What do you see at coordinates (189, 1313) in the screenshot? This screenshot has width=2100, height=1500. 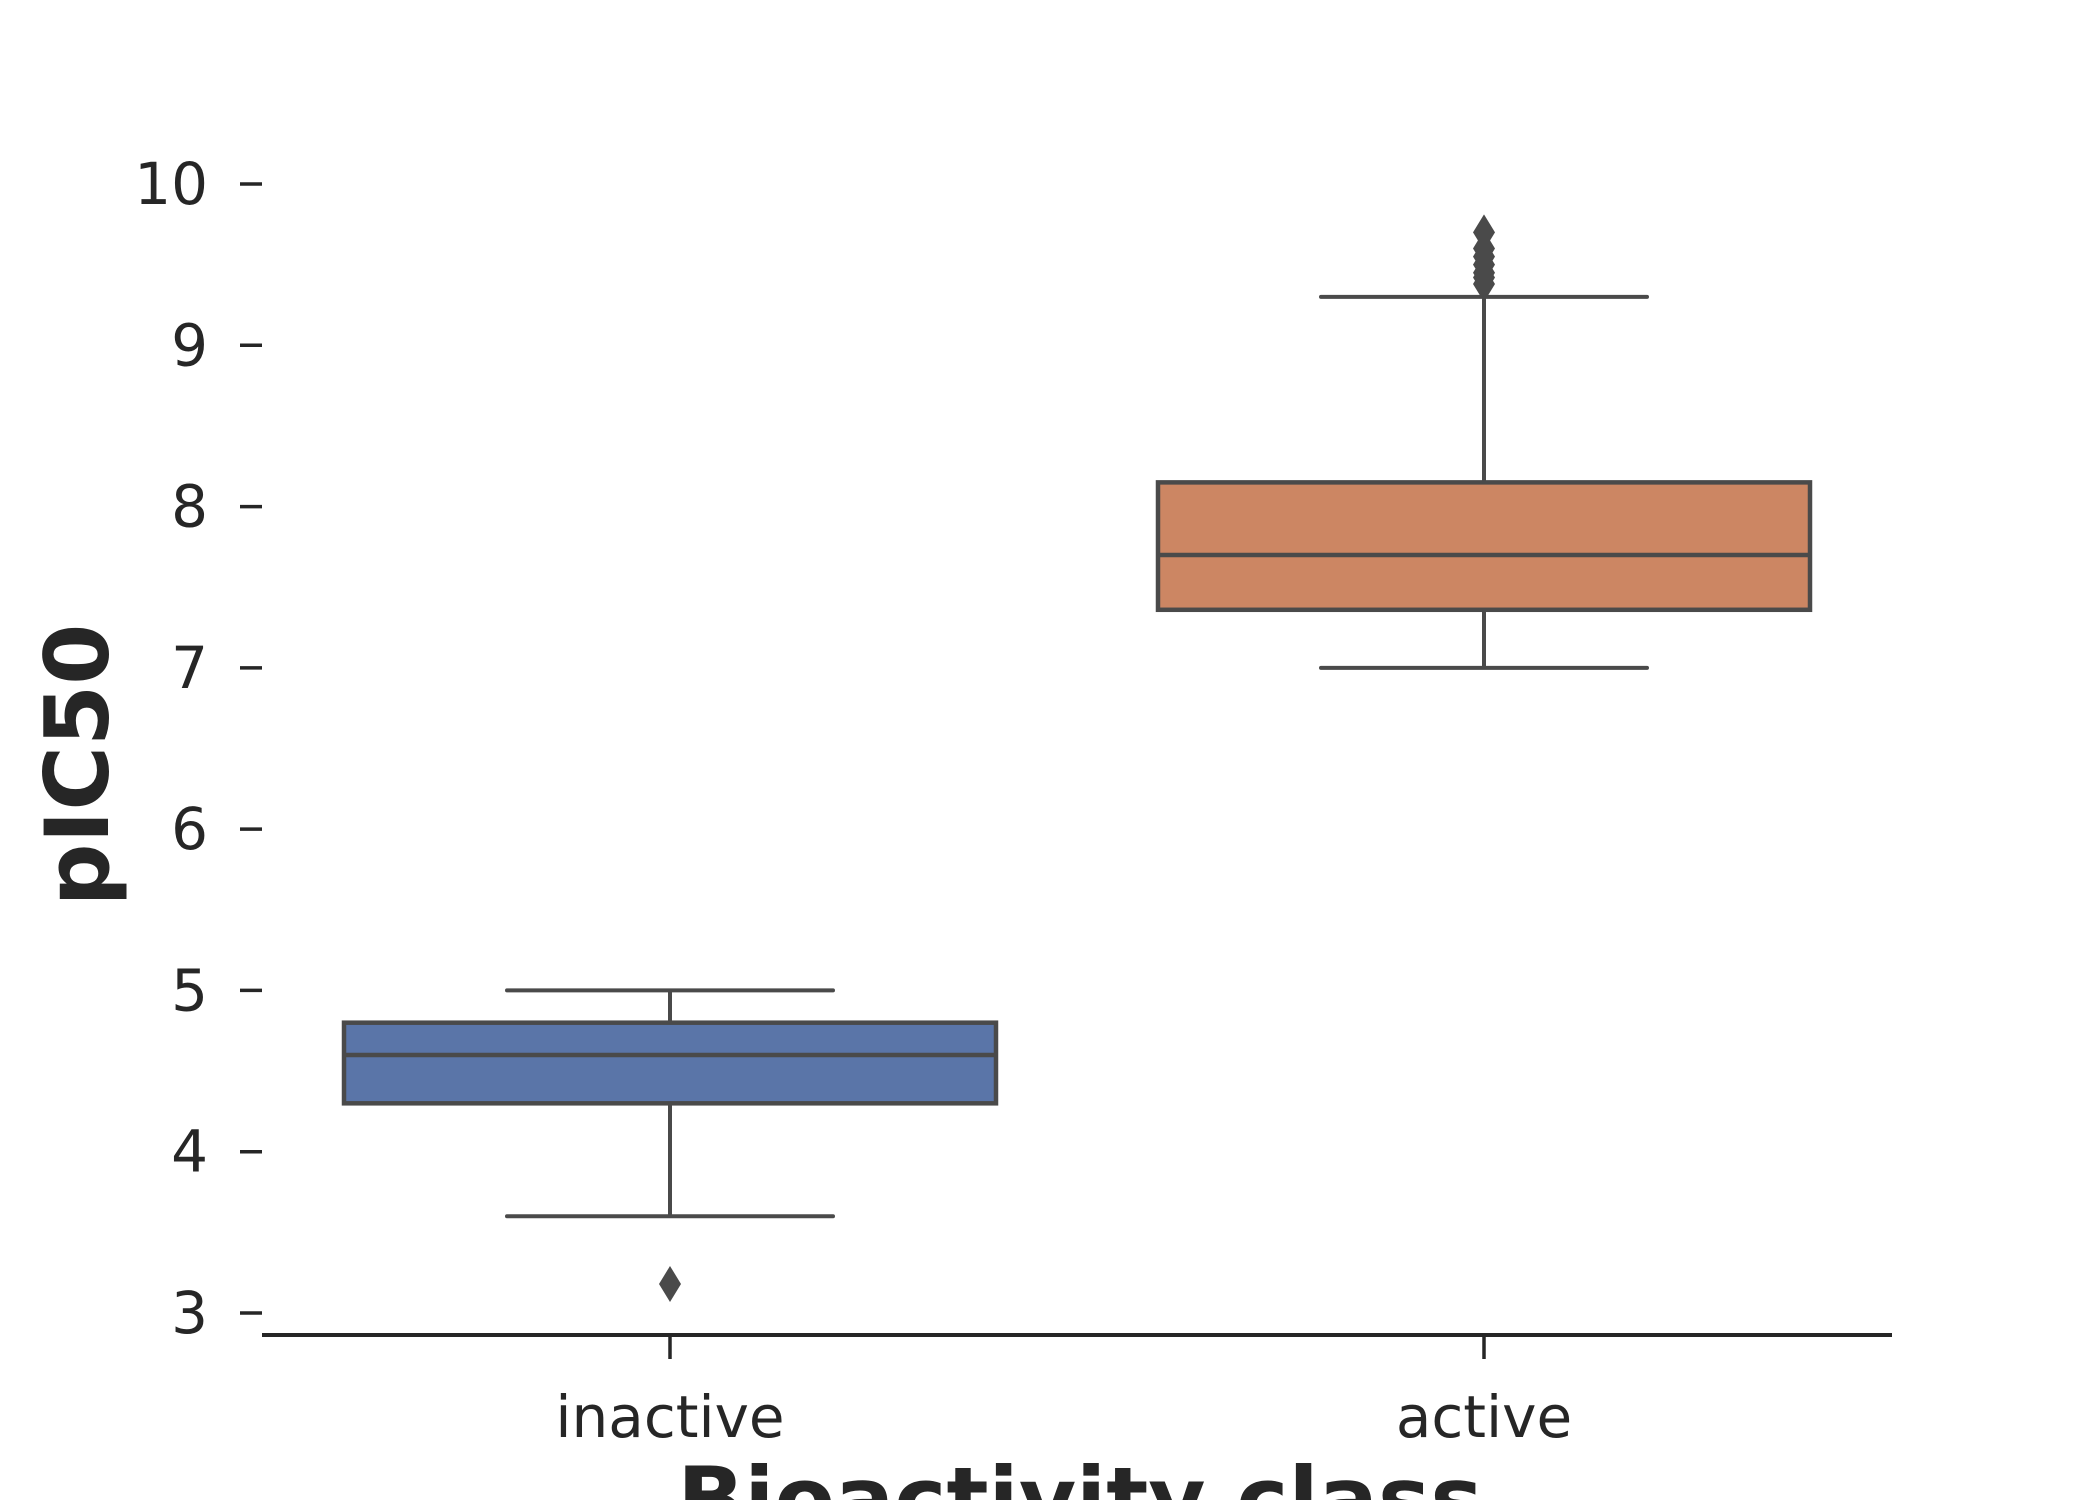 I see `y-tick-label: 3` at bounding box center [189, 1313].